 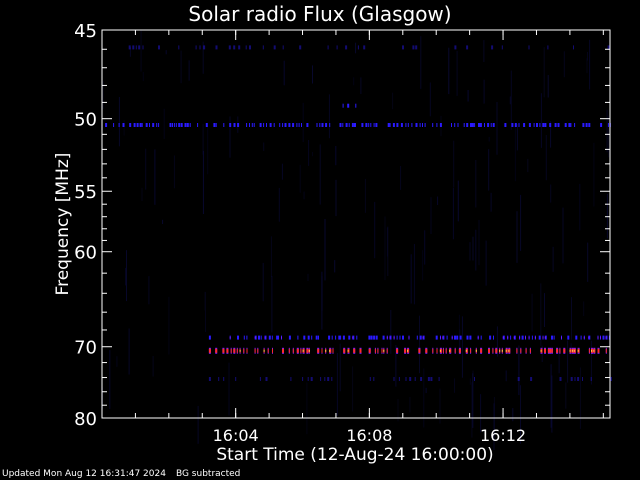 What do you see at coordinates (355, 455) in the screenshot?
I see `x-axis-label: Start Time (12-Aug-24 16:00:00)` at bounding box center [355, 455].